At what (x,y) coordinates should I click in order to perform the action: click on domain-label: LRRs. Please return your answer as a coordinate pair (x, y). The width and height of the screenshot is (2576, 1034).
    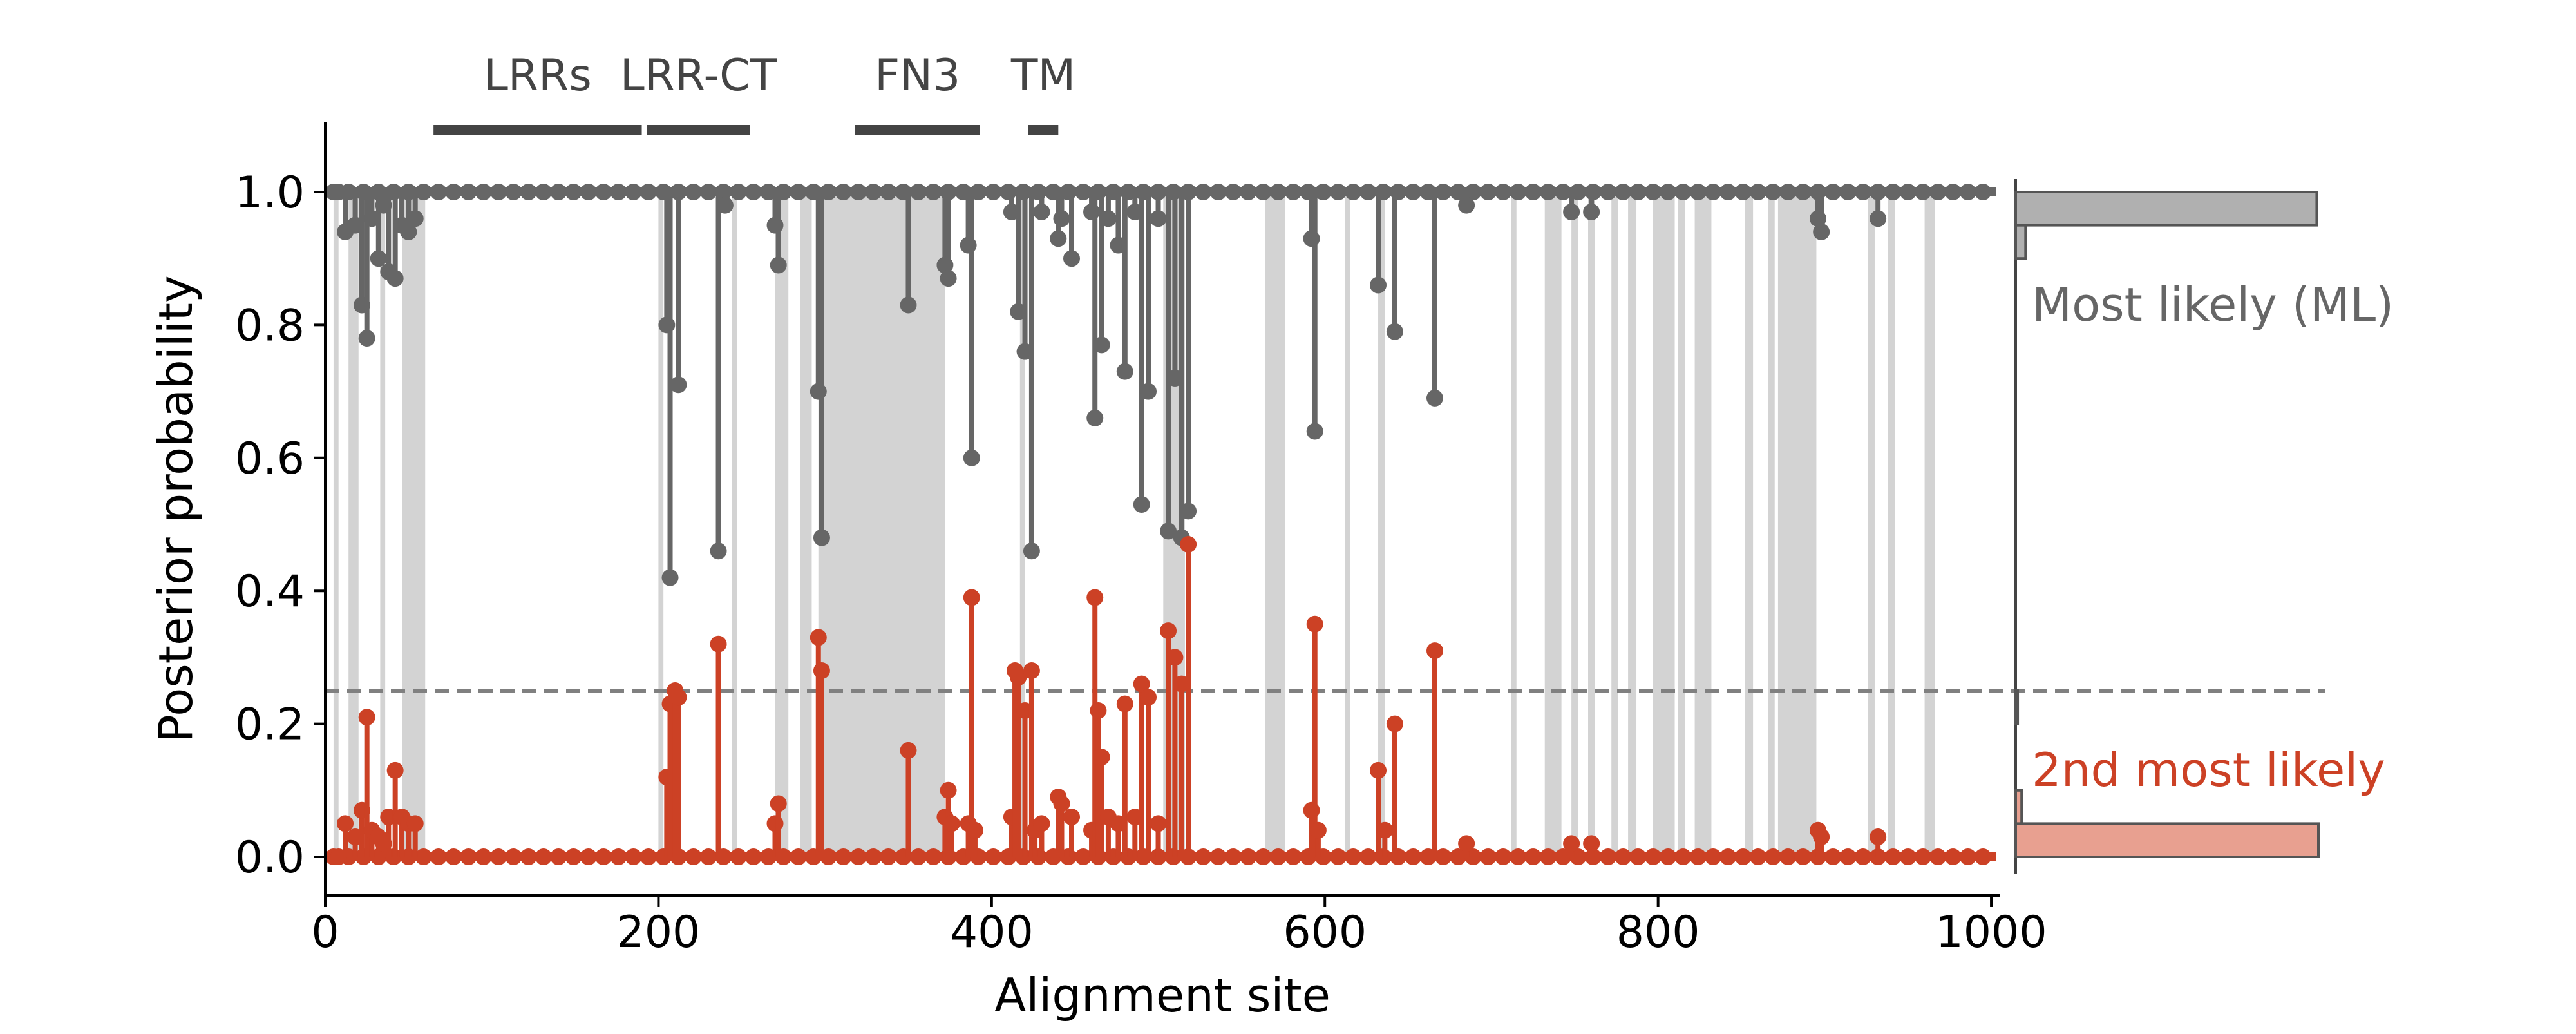
    Looking at the image, I should click on (538, 75).